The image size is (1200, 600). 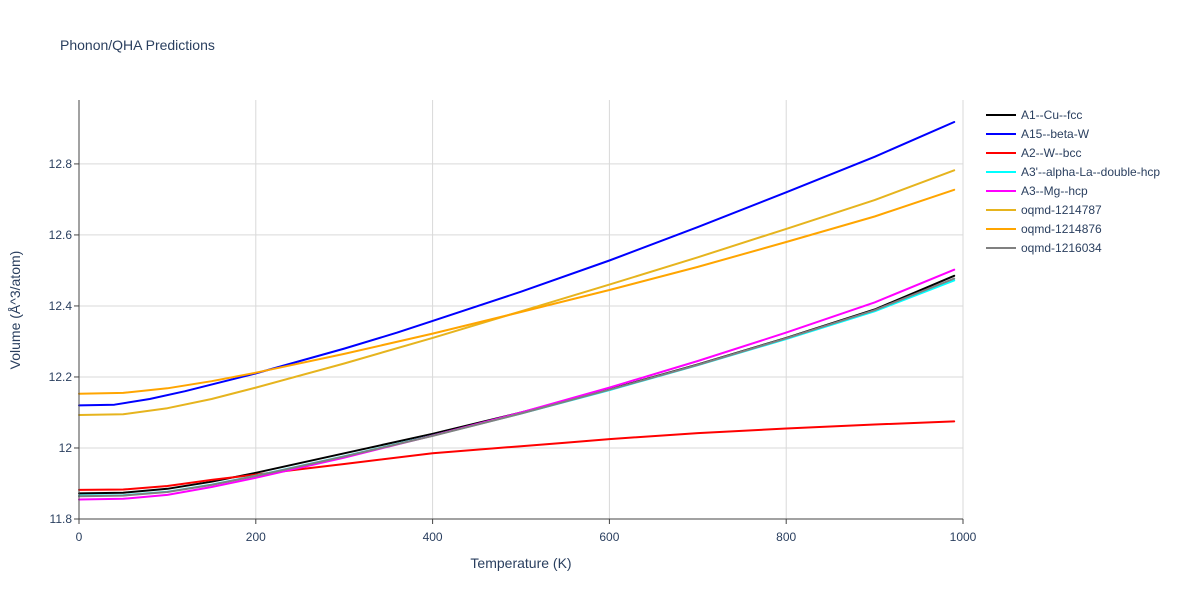 What do you see at coordinates (61, 377) in the screenshot?
I see `y-tick-label: 12.2` at bounding box center [61, 377].